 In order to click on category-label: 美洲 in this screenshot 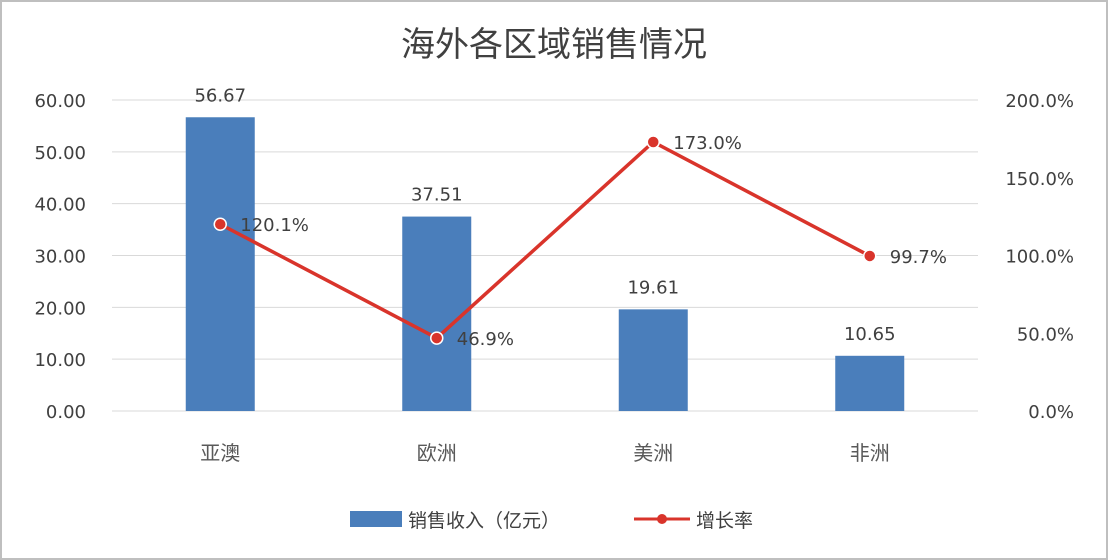, I will do `click(653, 453)`.